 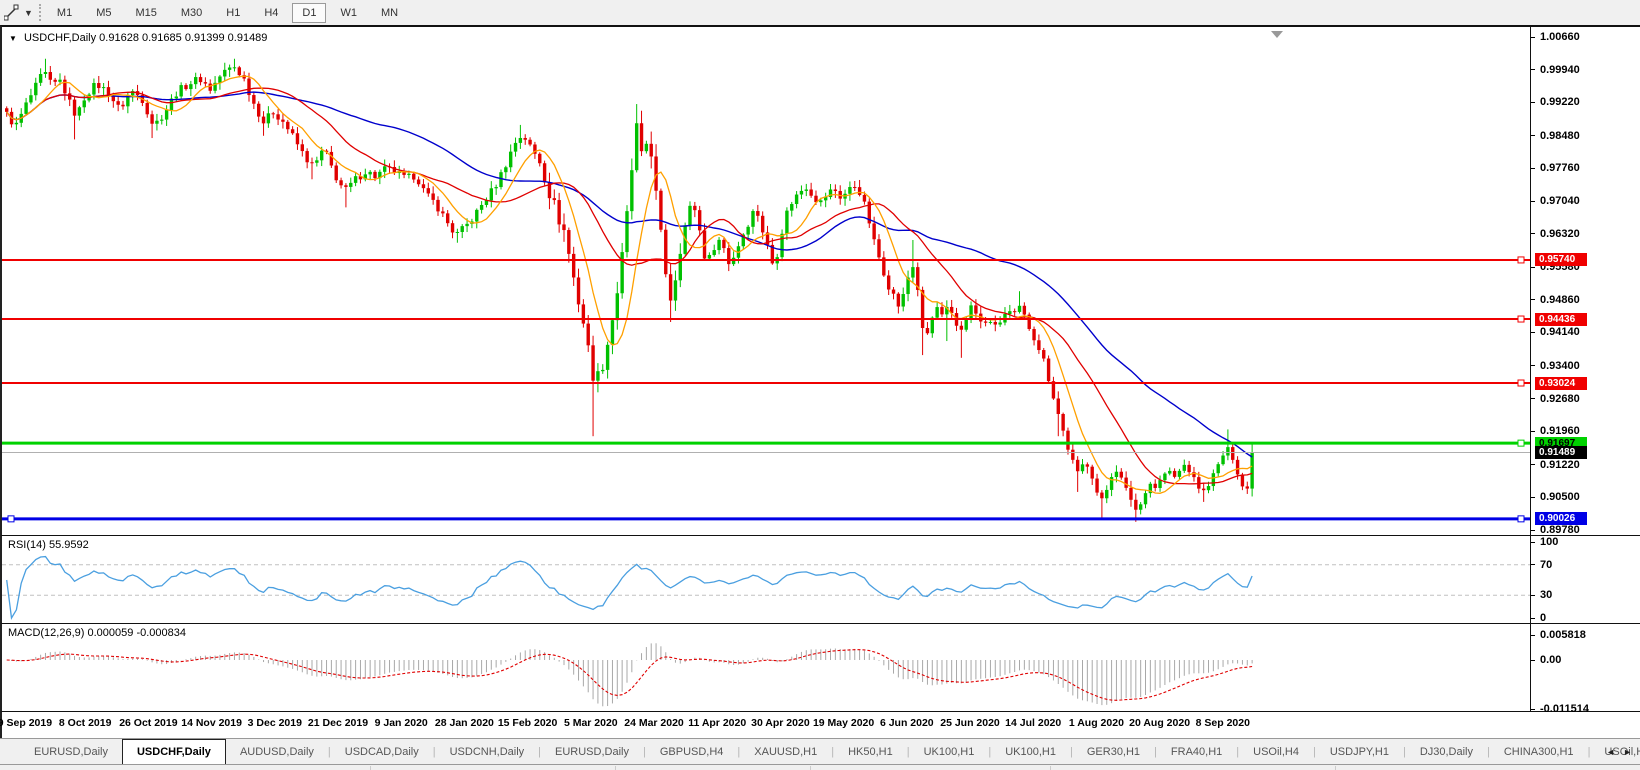 I want to click on price-badge-0.95740: 0.95740, so click(x=1561, y=260).